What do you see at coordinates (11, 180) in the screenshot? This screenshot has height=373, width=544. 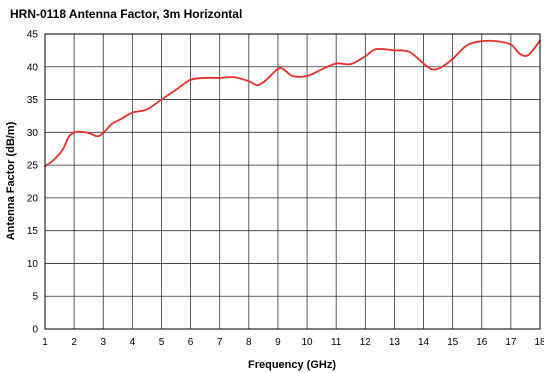 I see `y-axis-title: Antenna Factor (dB/m)` at bounding box center [11, 180].